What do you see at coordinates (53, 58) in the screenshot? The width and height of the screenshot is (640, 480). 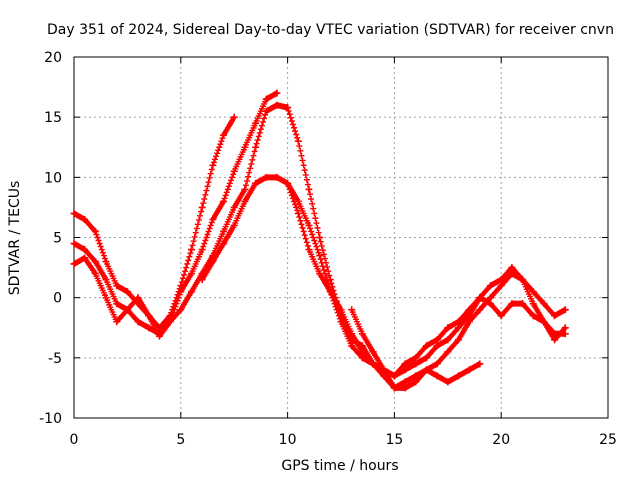 I see `y-tick-label: 20` at bounding box center [53, 58].